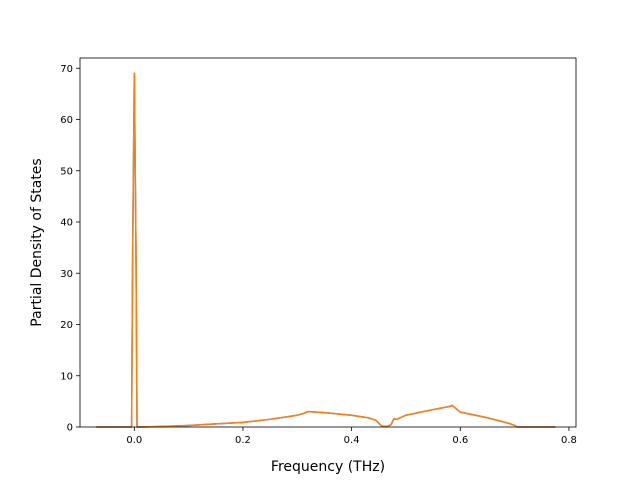 The image size is (640, 480). I want to click on y-tick-label: 70, so click(66, 69).